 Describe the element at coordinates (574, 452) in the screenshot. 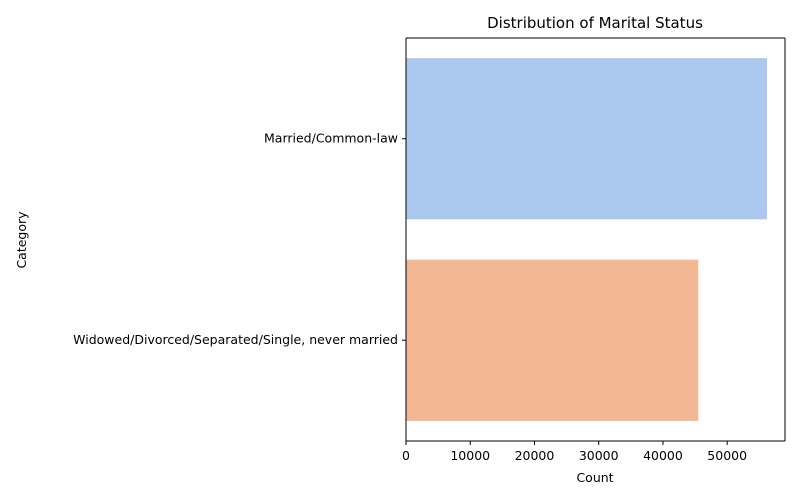

I see `x-ticks-group: 0 10000 20000 30000 40000 50000` at that location.